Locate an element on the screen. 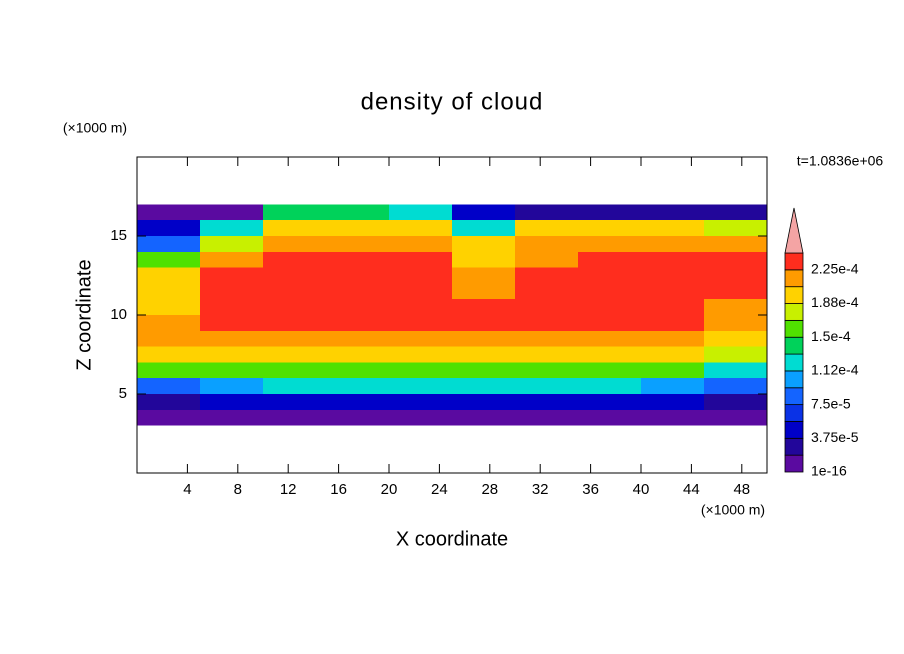 The image size is (904, 654). x-unit-label: (×1000 m) is located at coordinates (733, 510).